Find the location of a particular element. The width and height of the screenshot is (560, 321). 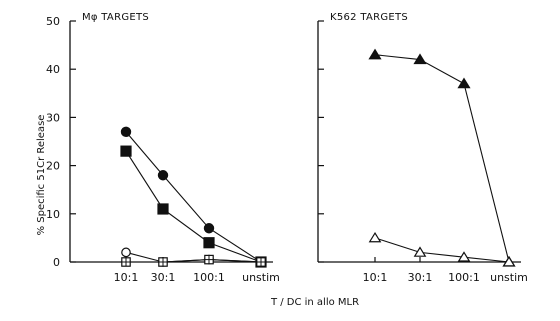

series-line-mphi-filled-circle is located at coordinates (193, 197).